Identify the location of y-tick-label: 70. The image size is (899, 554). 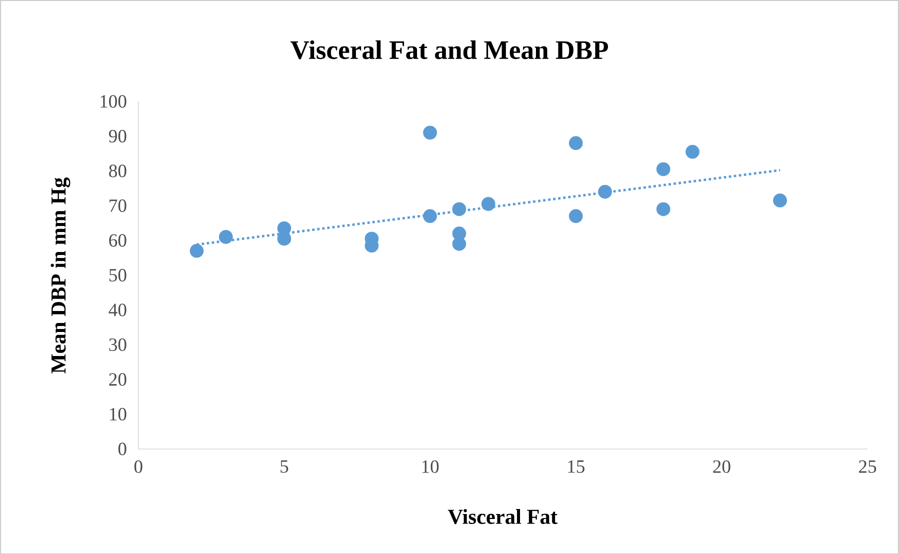
(118, 205).